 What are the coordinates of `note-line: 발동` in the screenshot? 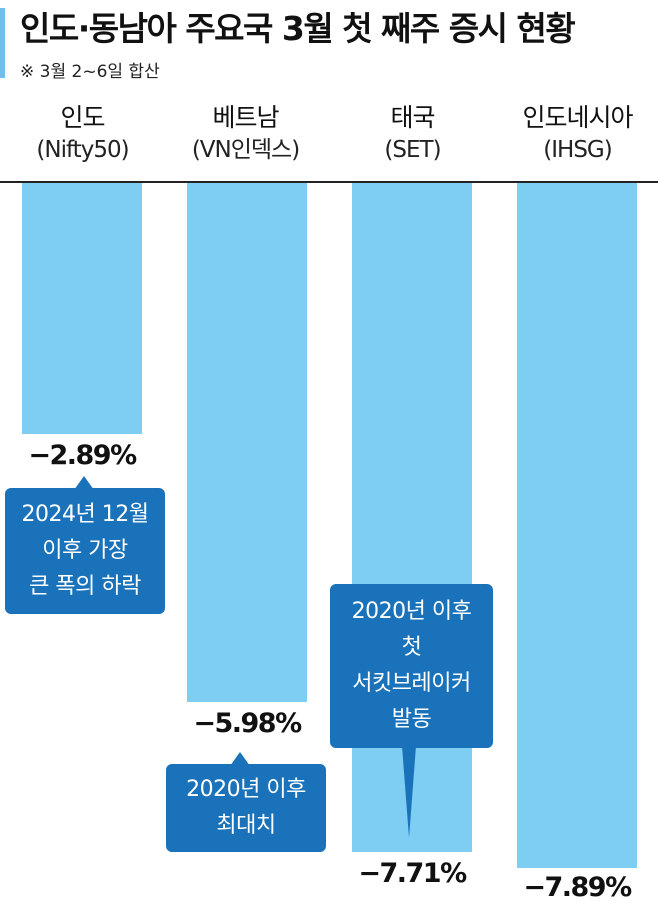 It's located at (411, 719).